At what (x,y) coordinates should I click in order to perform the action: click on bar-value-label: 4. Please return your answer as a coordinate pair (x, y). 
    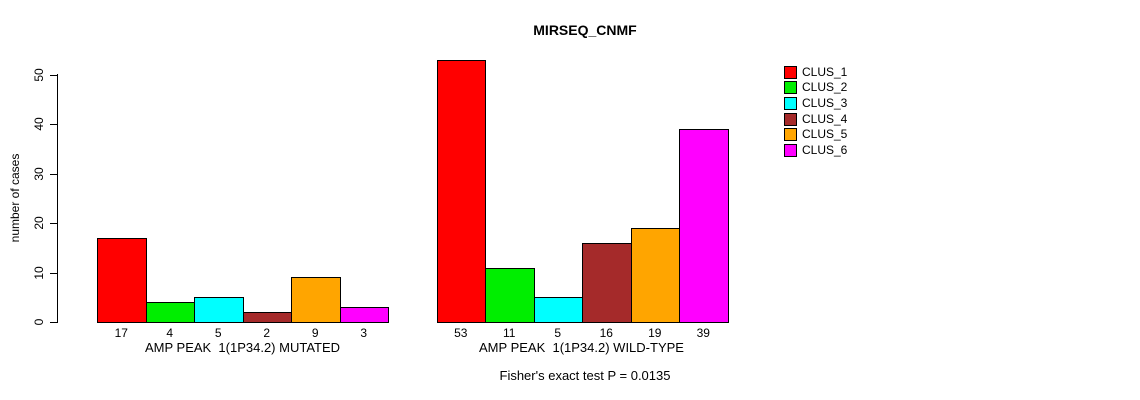
    Looking at the image, I should click on (170, 333).